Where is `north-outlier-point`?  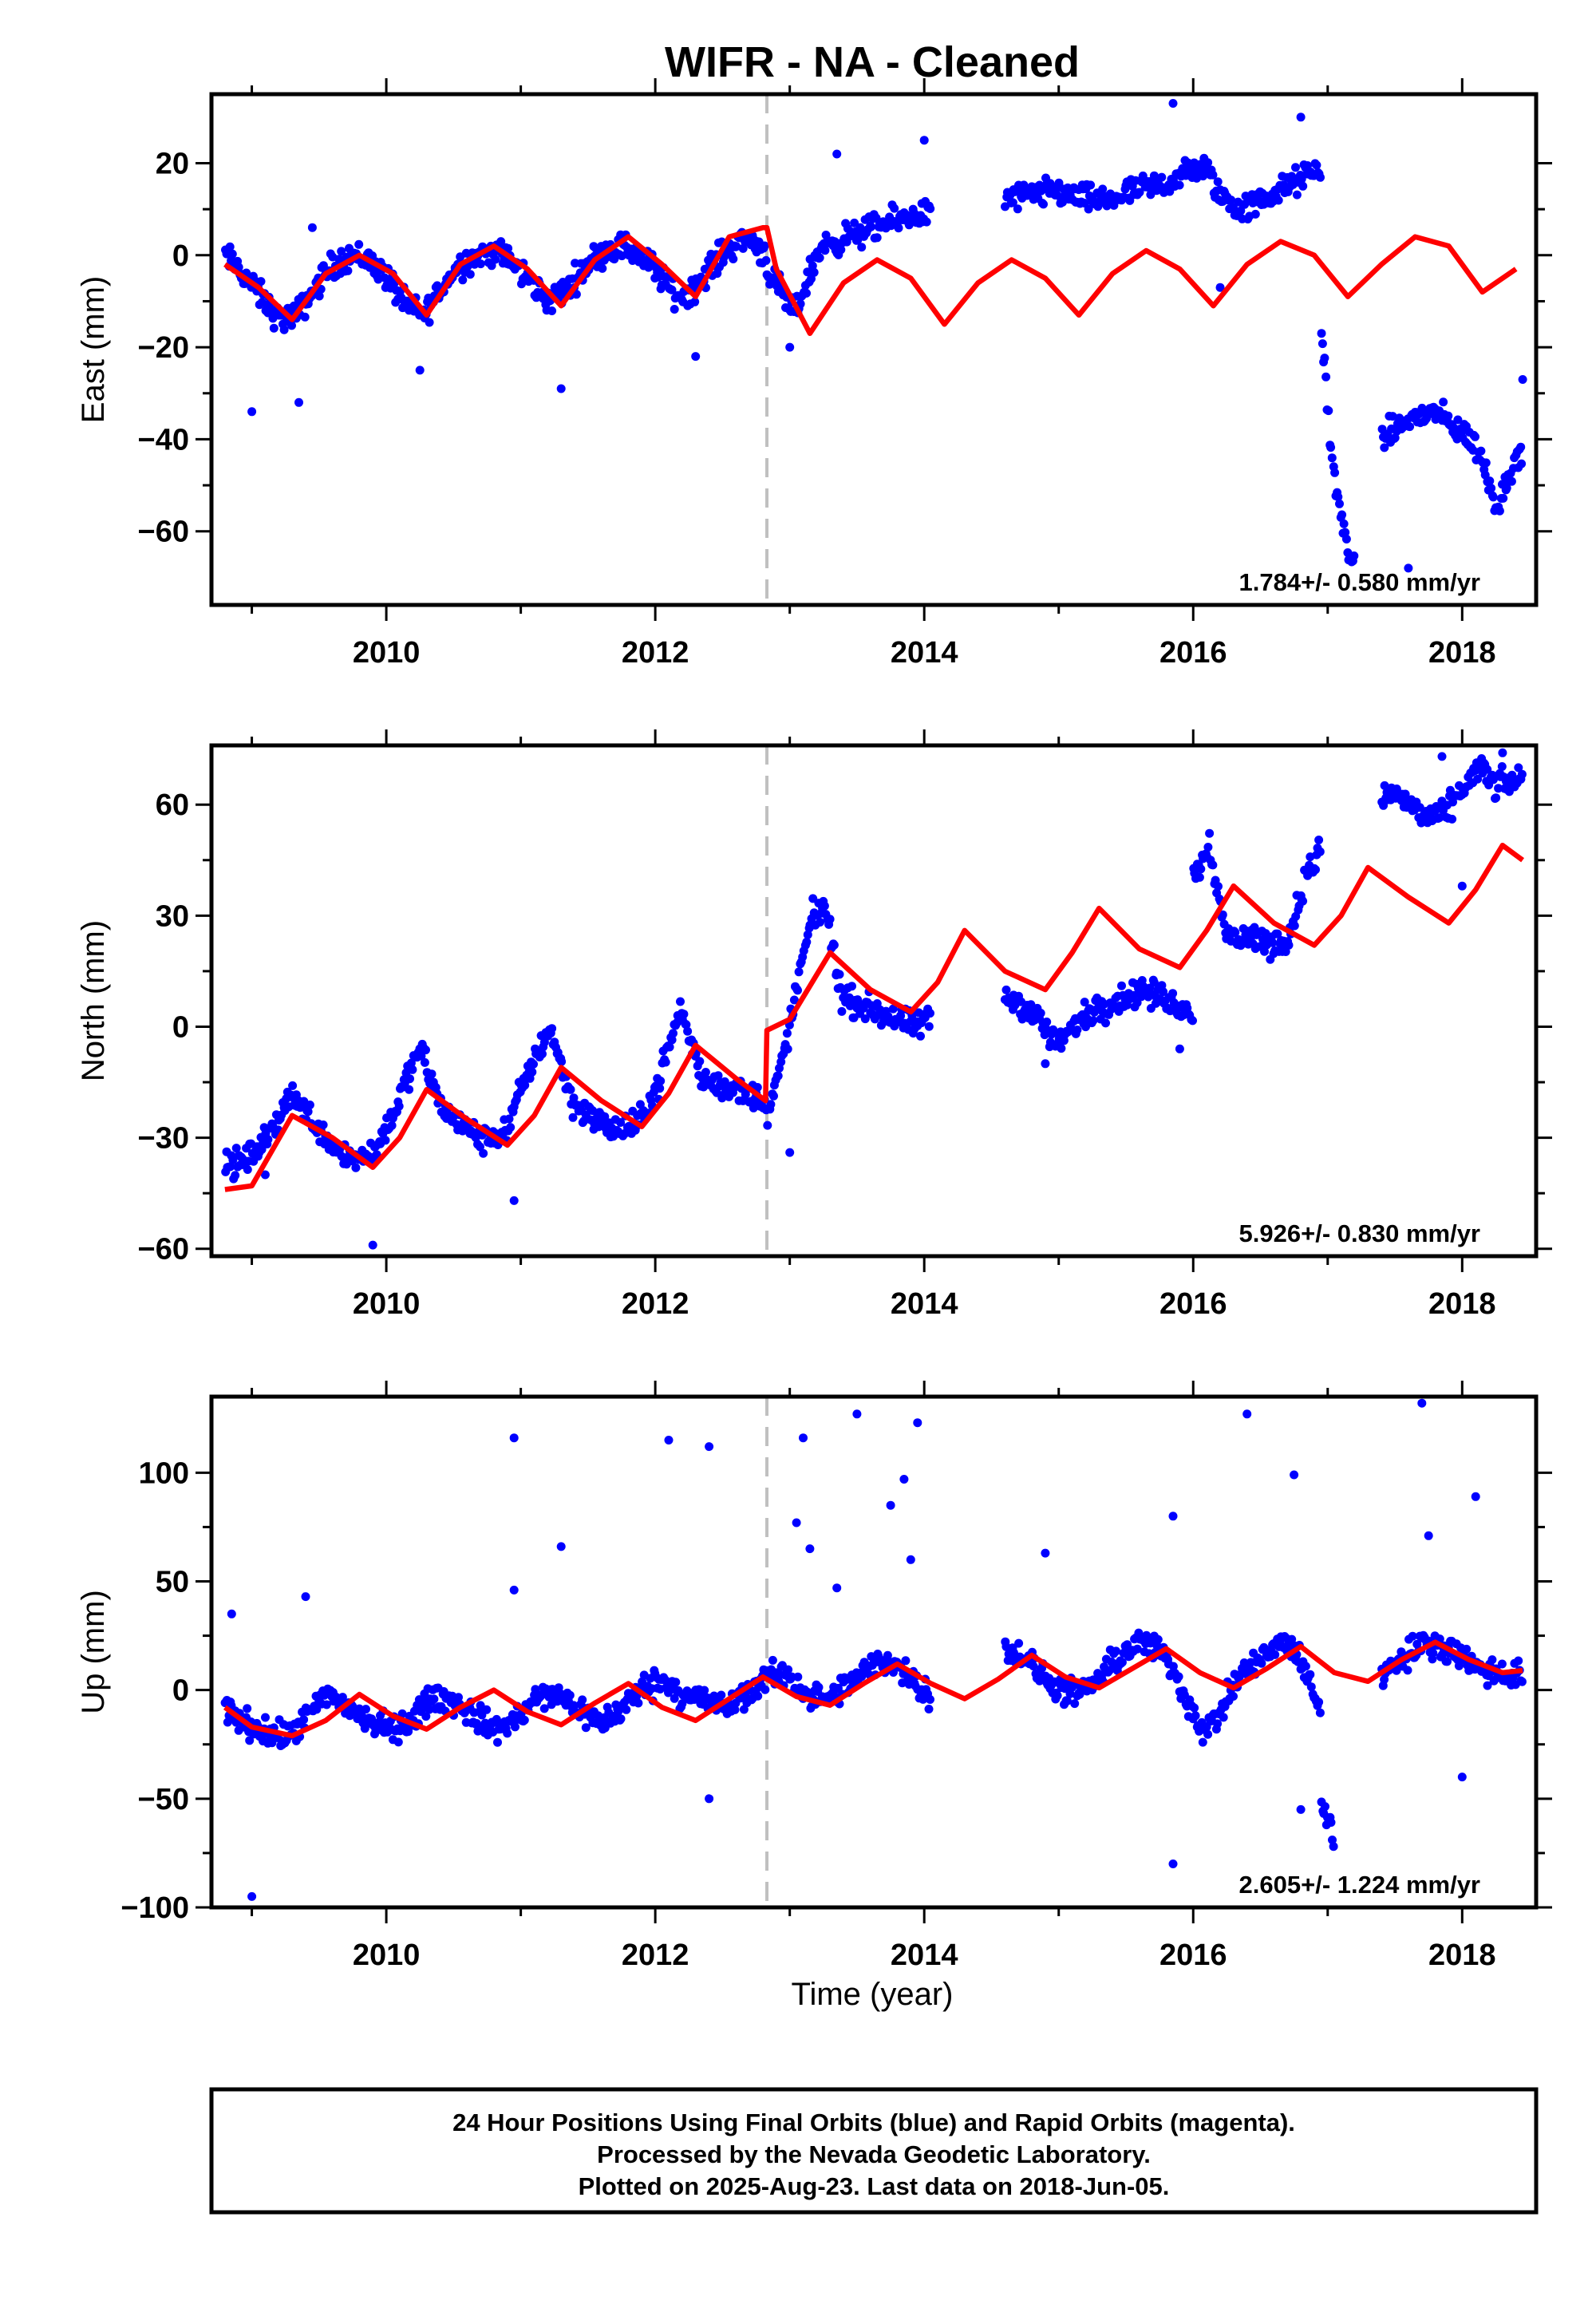 north-outlier-point is located at coordinates (1179, 1048).